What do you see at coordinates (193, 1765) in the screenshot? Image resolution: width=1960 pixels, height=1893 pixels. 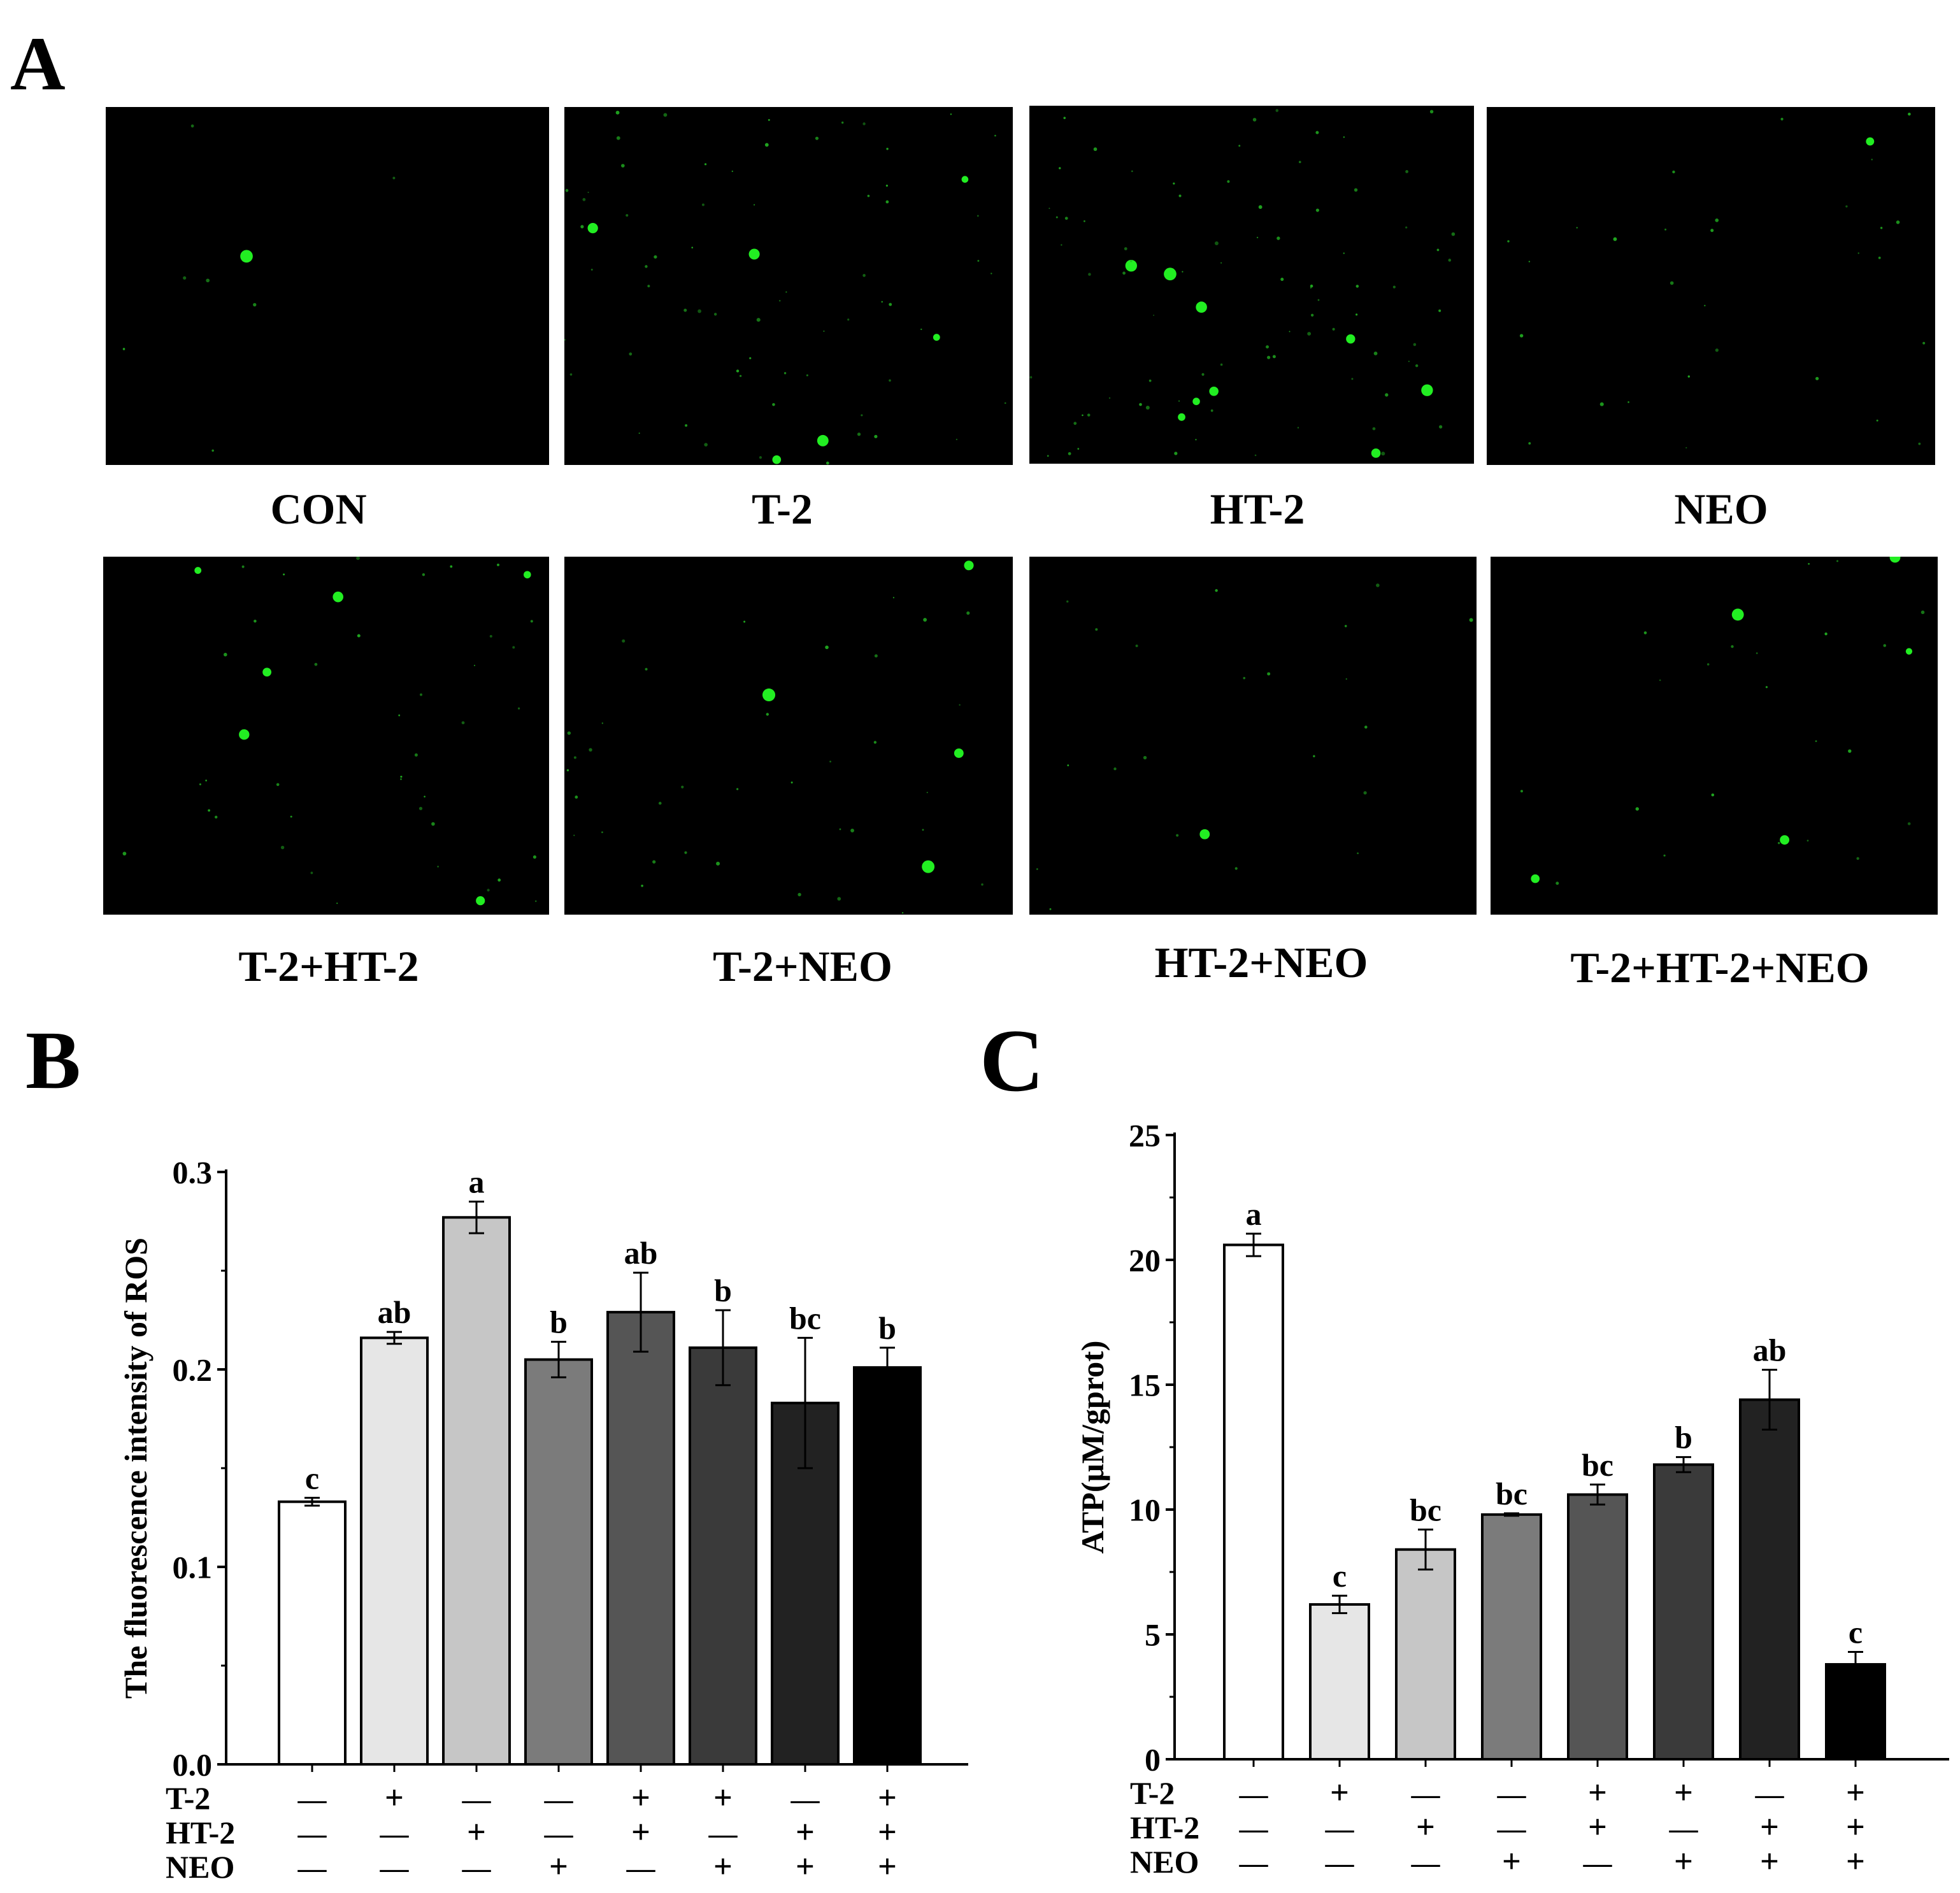 I see `y-tick-label: 0.0` at bounding box center [193, 1765].